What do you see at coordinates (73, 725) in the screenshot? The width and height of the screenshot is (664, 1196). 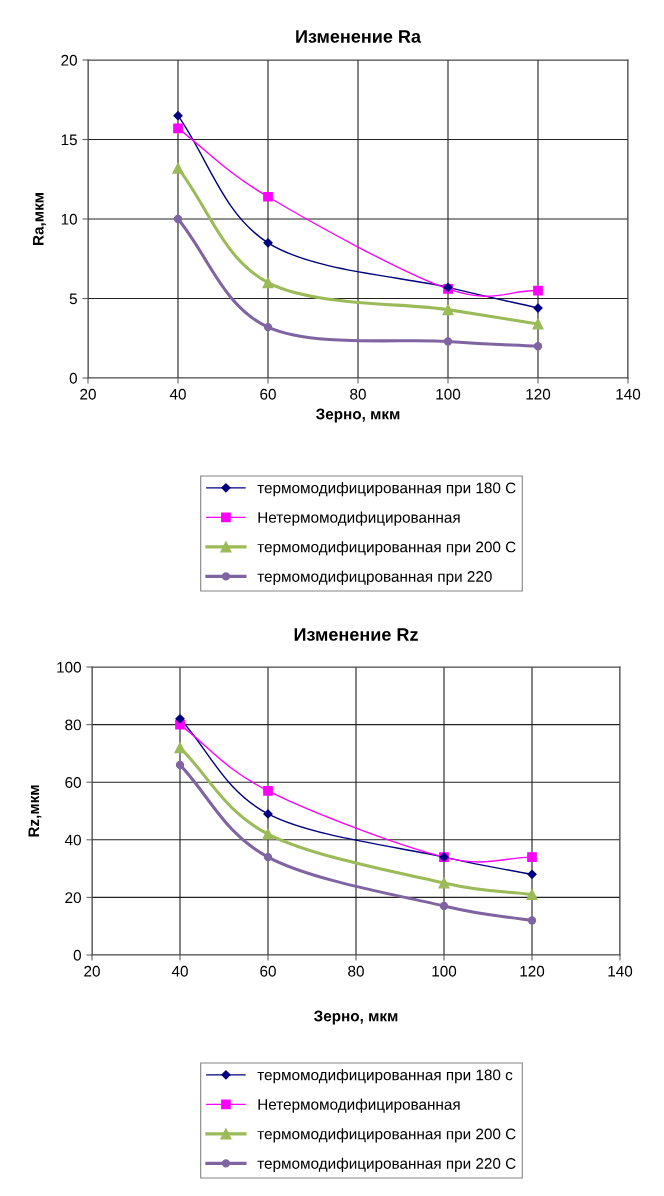 I see `y-tick-label: 80` at bounding box center [73, 725].